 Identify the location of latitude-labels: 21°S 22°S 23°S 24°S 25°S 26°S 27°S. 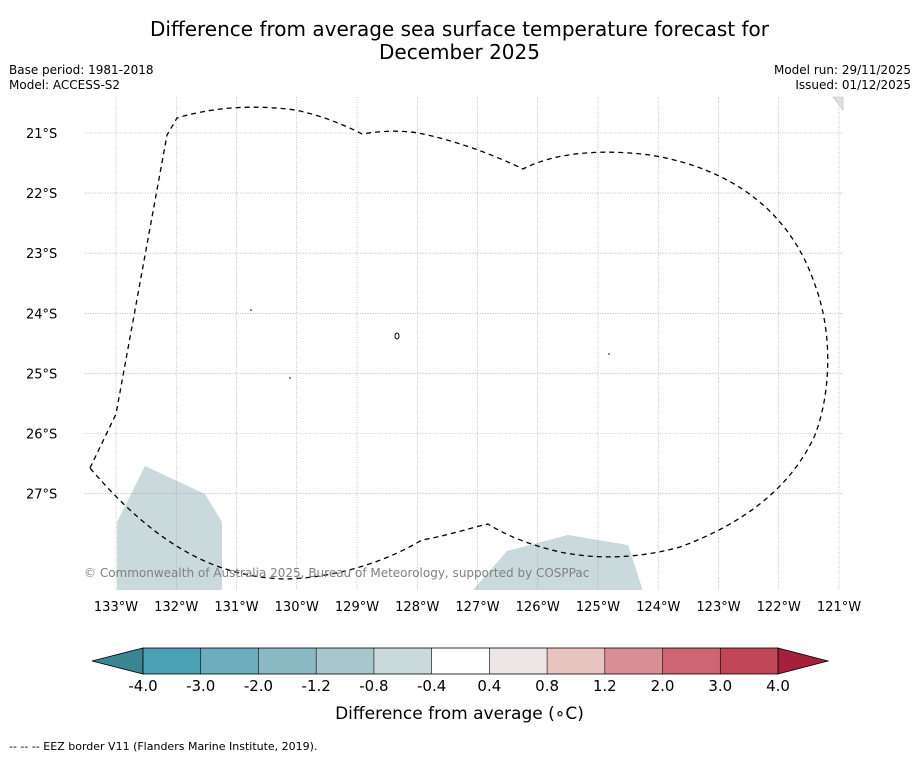
(41, 315).